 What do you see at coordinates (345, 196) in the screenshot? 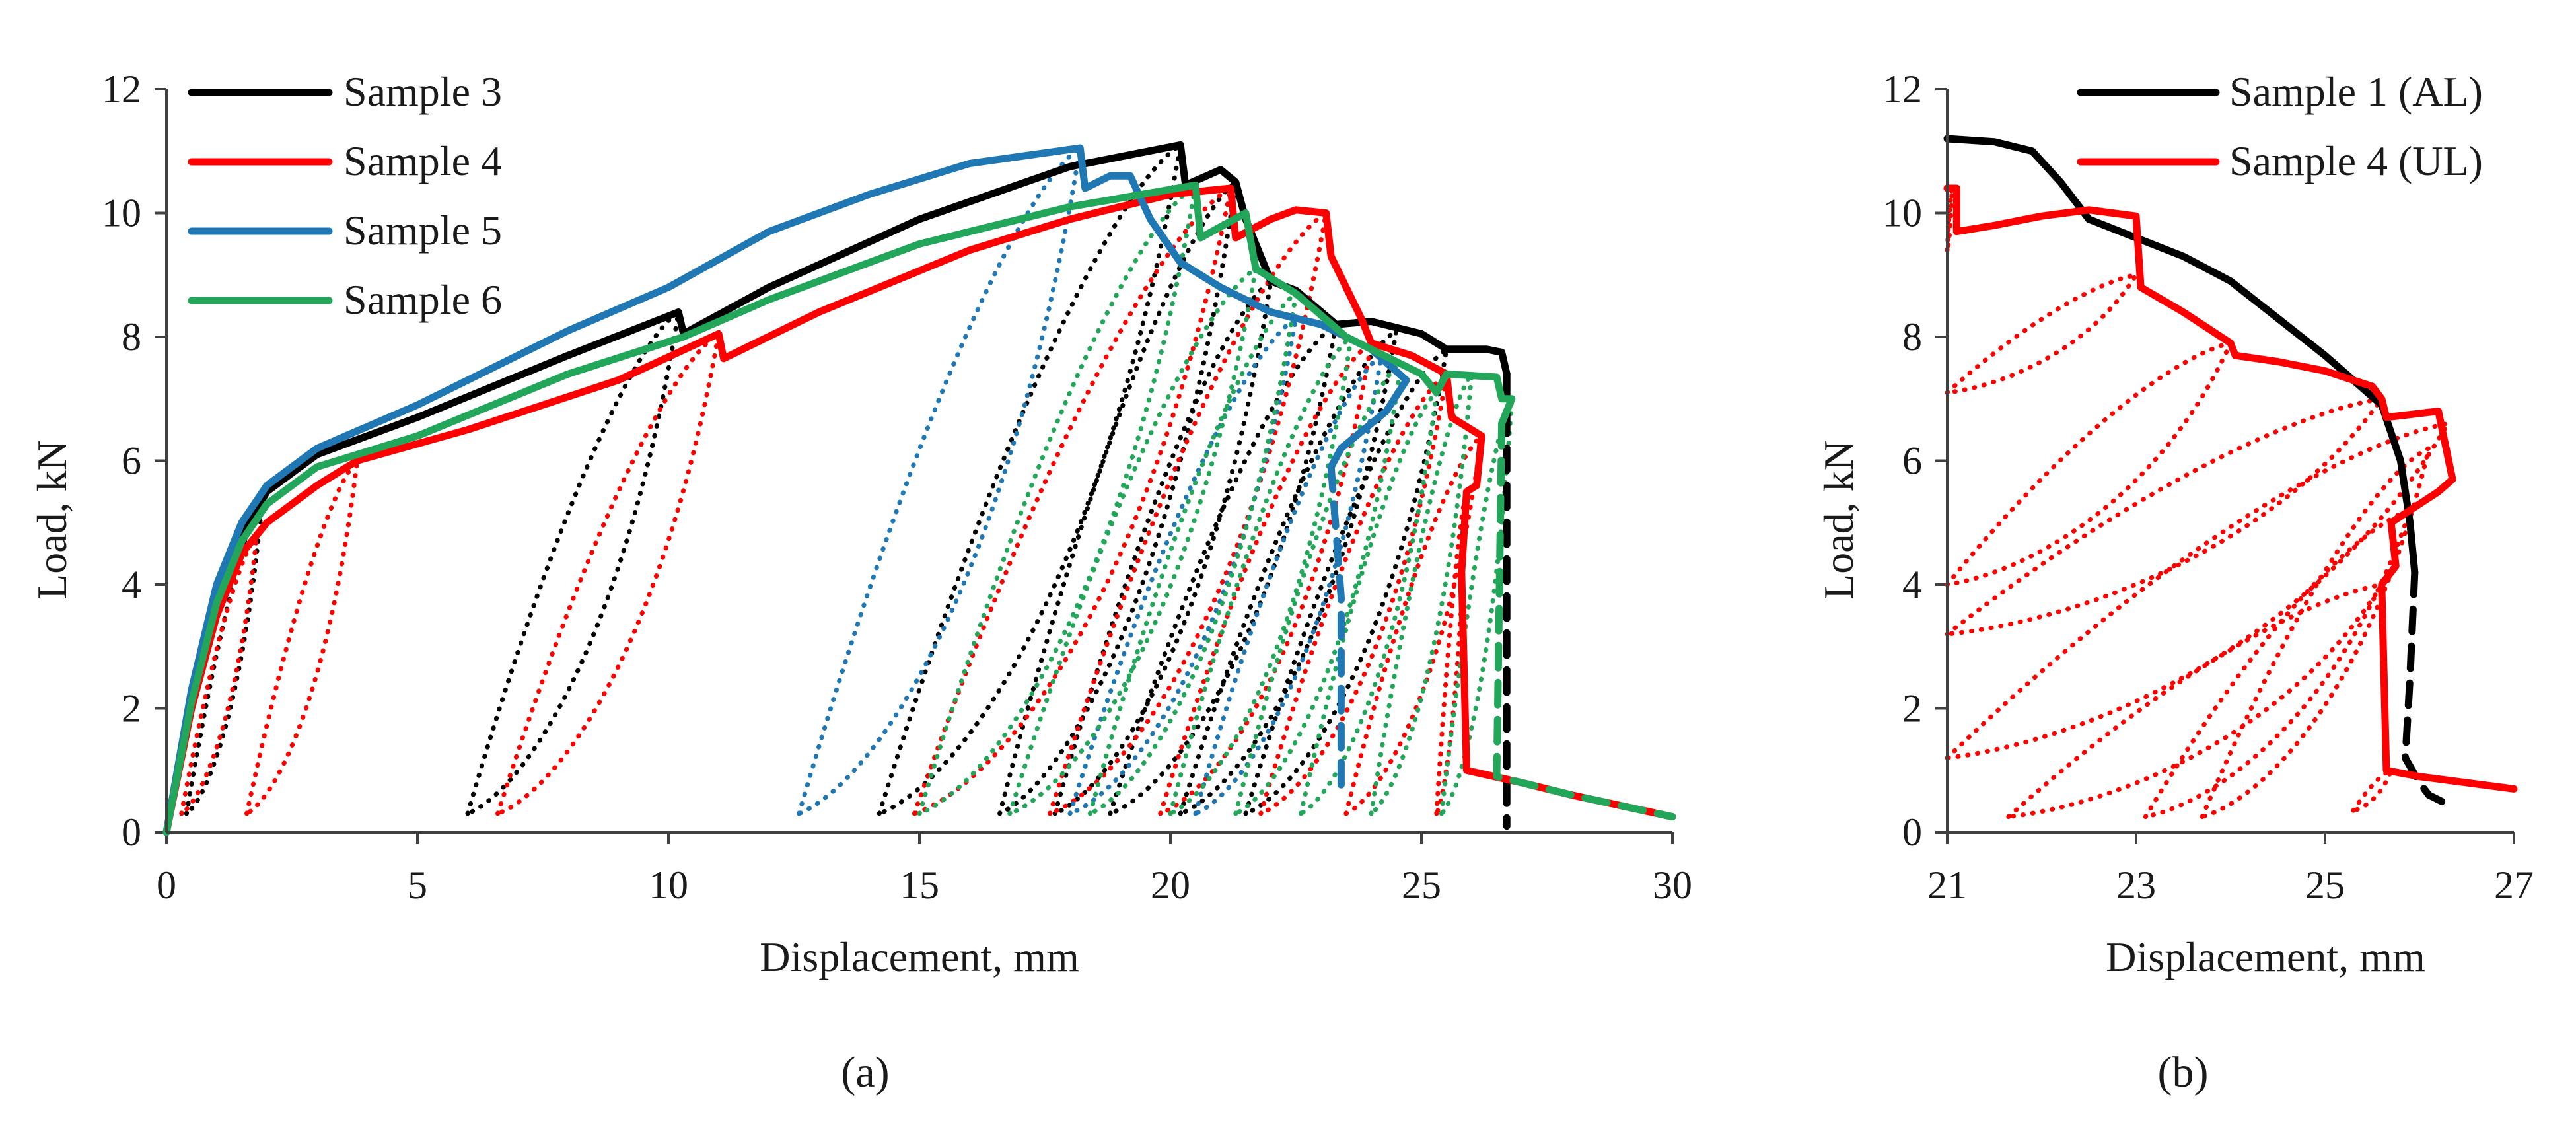
I see `panel-a-legend: Sample 3 Sample 4 Sample 5 Sample 6` at bounding box center [345, 196].